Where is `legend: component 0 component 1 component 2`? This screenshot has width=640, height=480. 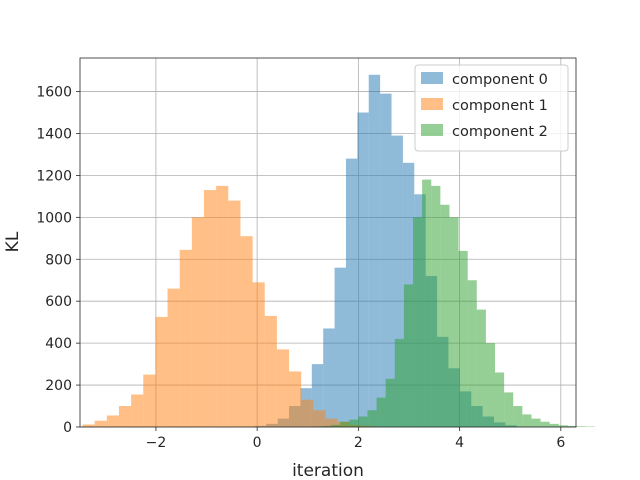 legend: component 0 component 1 component 2 is located at coordinates (491, 108).